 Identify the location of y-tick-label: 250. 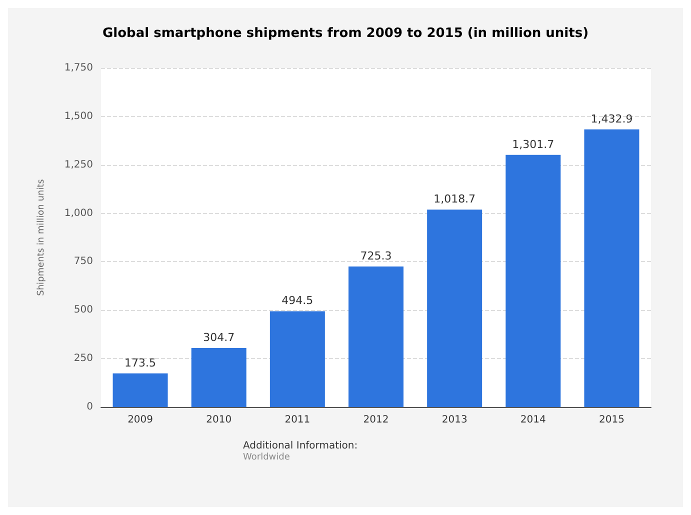
(83, 358).